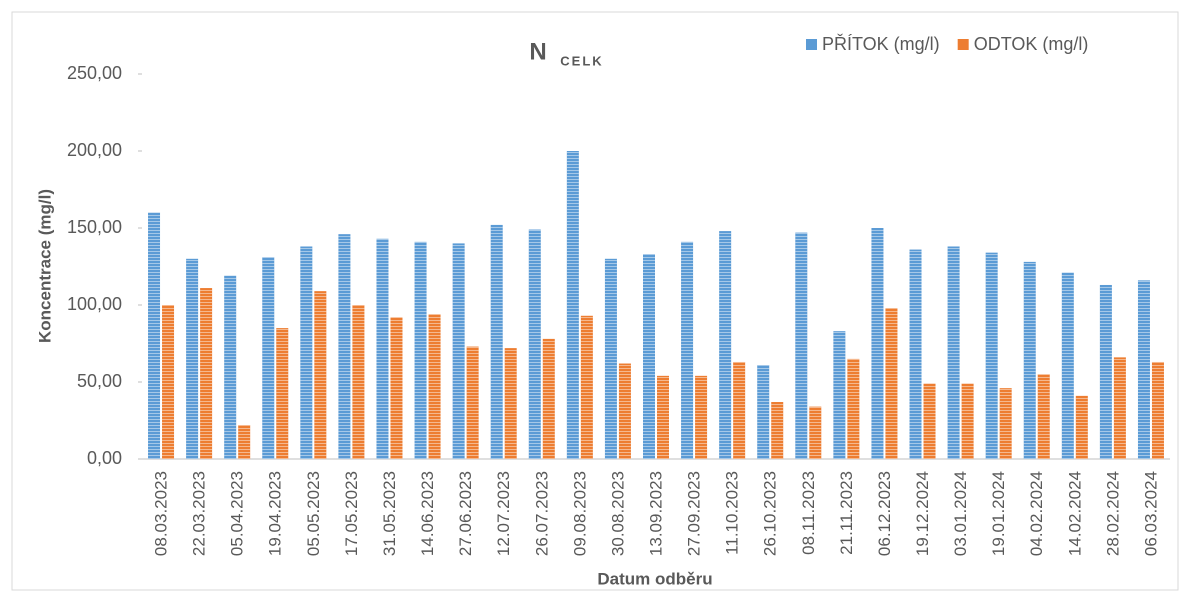 Image resolution: width=1180 pixels, height=591 pixels. Describe the element at coordinates (537, 51) in the screenshot. I see `chart-title: N` at that location.